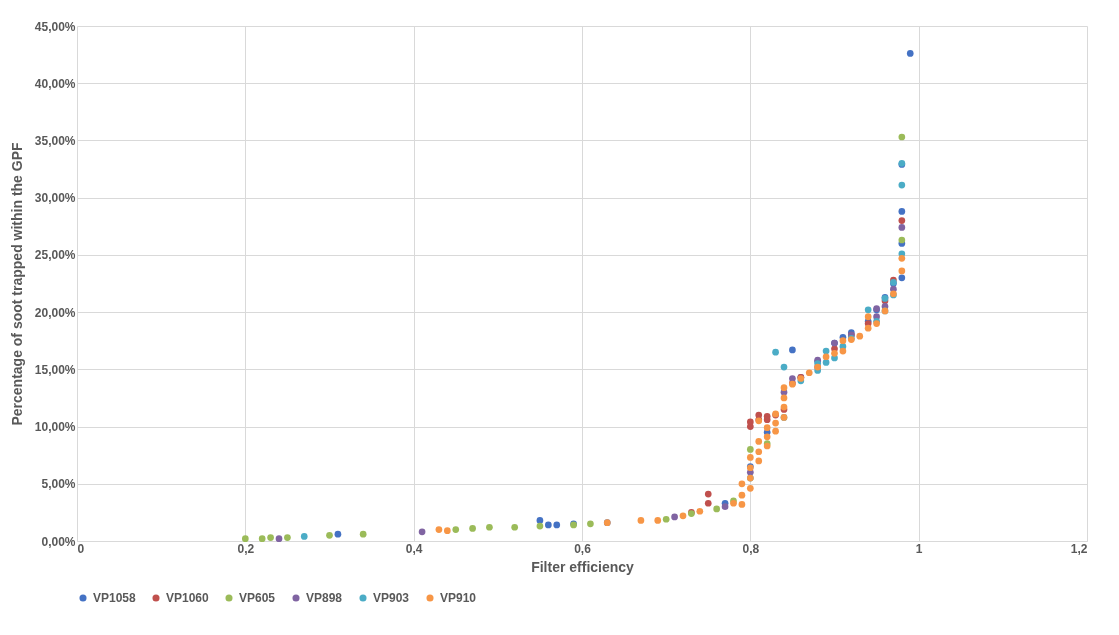  What do you see at coordinates (81, 548) in the screenshot?
I see `x-tick-label: 0` at bounding box center [81, 548].